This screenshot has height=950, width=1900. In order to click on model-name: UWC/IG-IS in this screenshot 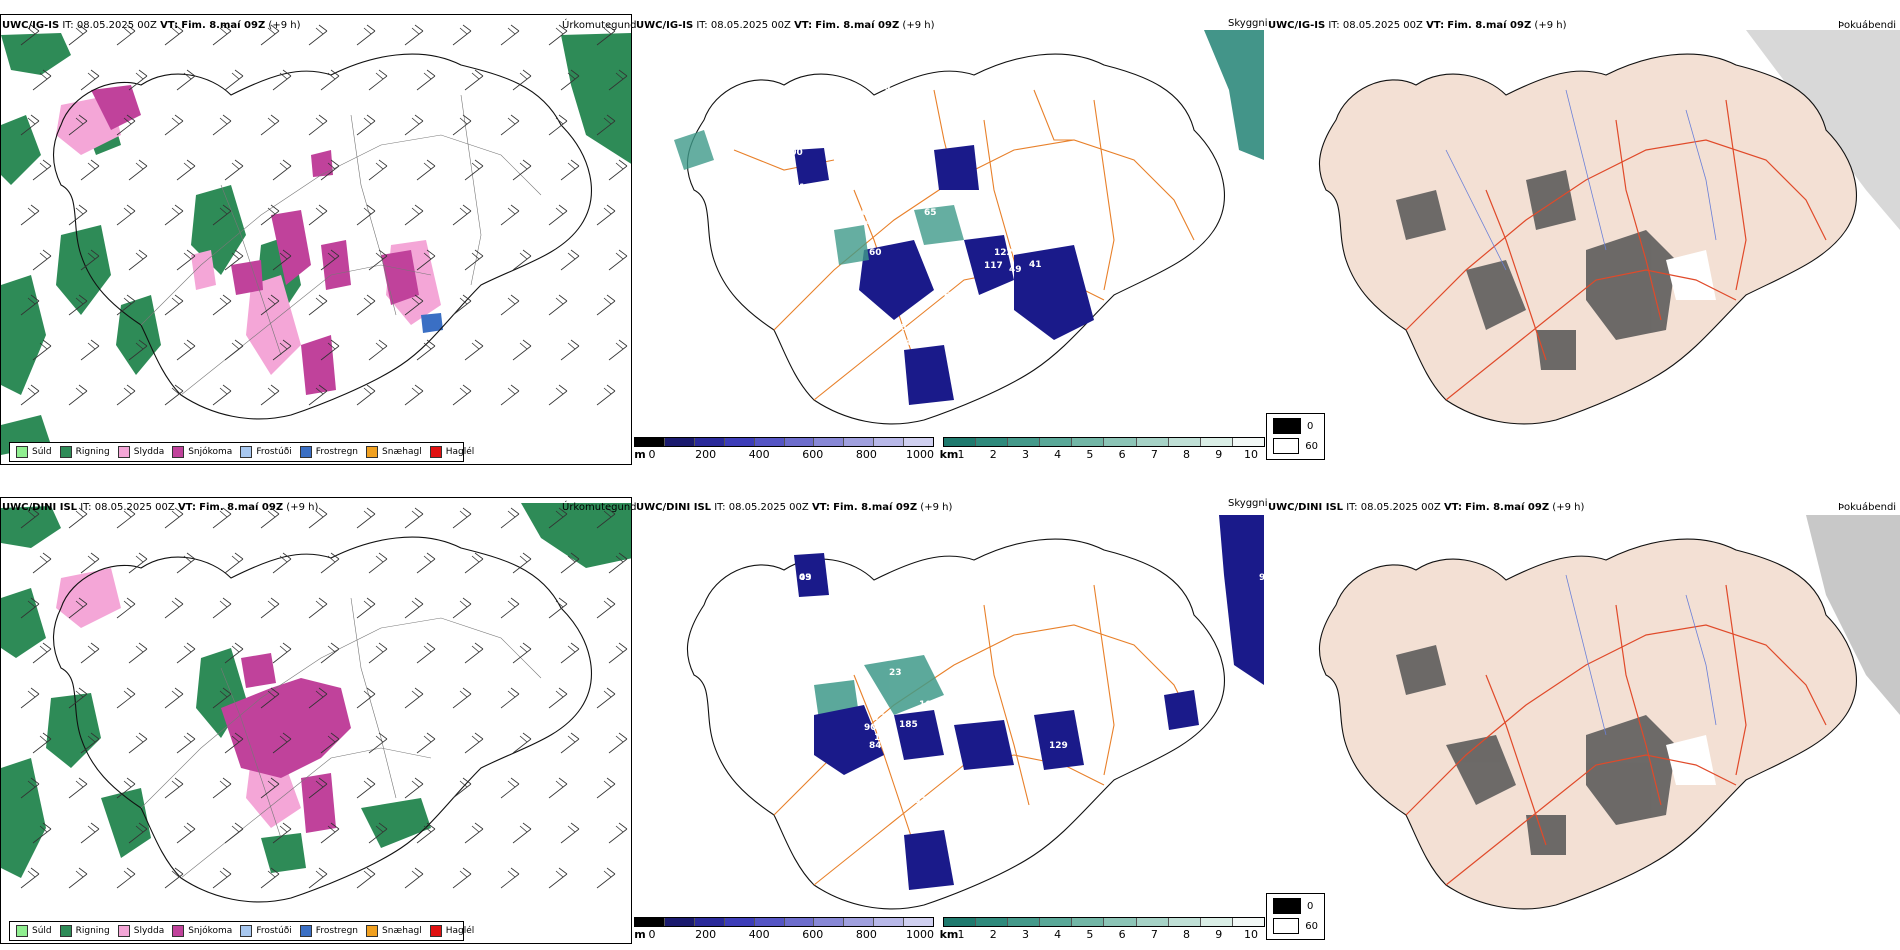, I will do `click(31, 25)`.